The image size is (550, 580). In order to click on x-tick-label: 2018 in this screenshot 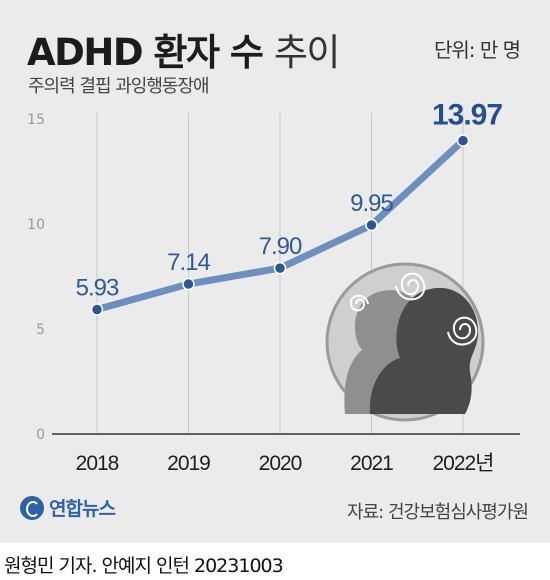, I will do `click(97, 463)`.